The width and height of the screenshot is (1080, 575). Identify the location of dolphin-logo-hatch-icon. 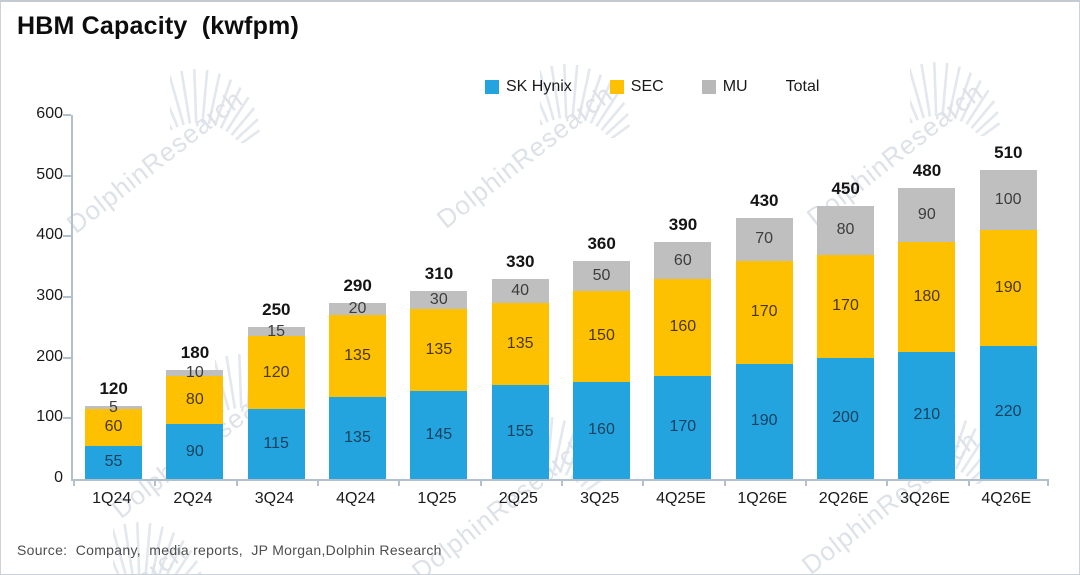
(157, 548).